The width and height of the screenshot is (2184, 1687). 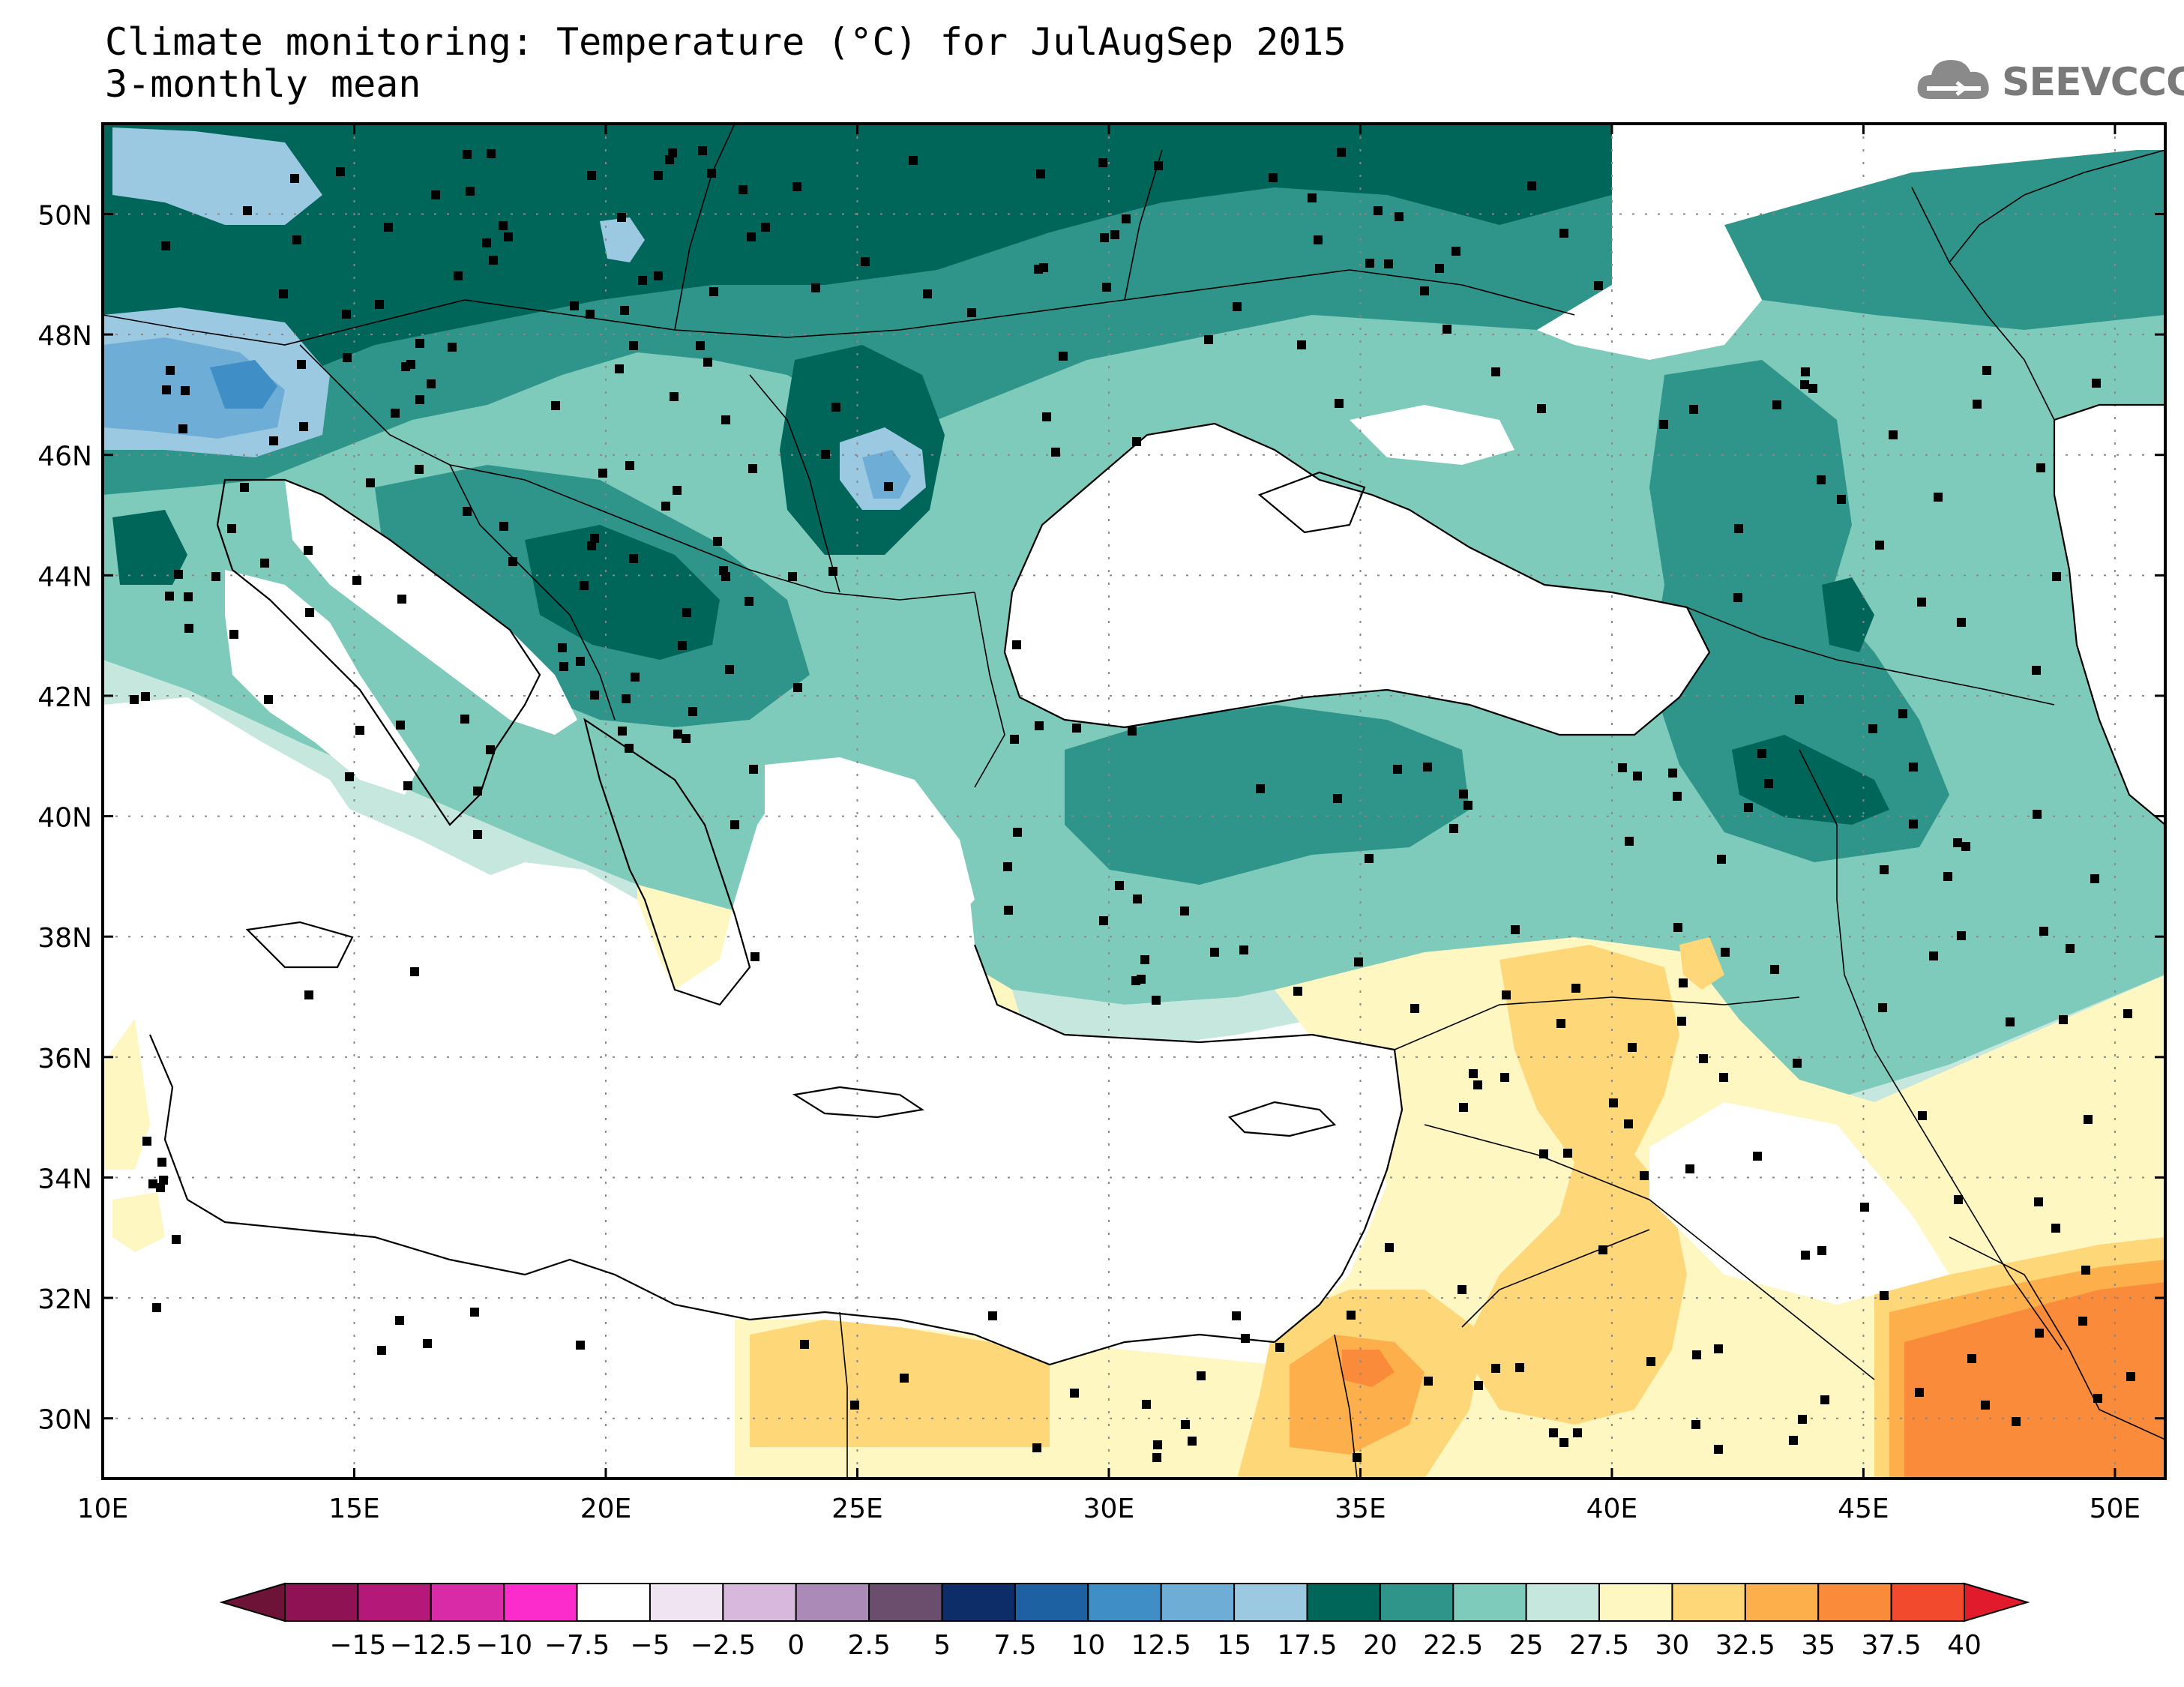 I want to click on caspian-sea, so click(x=2109, y=615).